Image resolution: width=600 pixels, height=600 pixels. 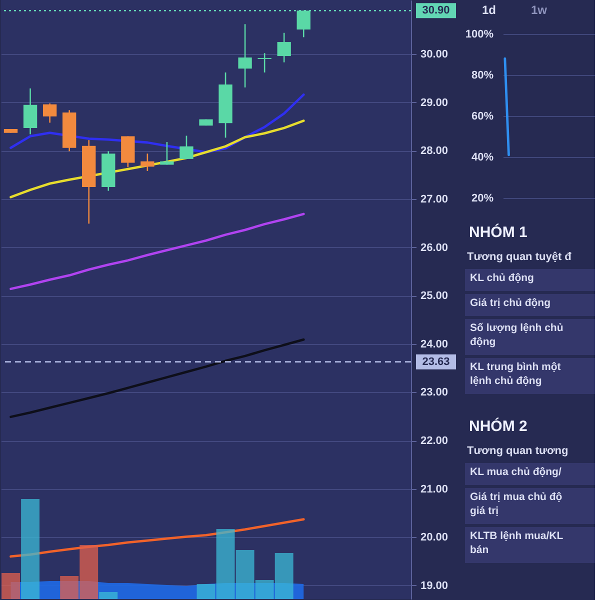 What do you see at coordinates (434, 441) in the screenshot?
I see `y-tick-label: 22.00` at bounding box center [434, 441].